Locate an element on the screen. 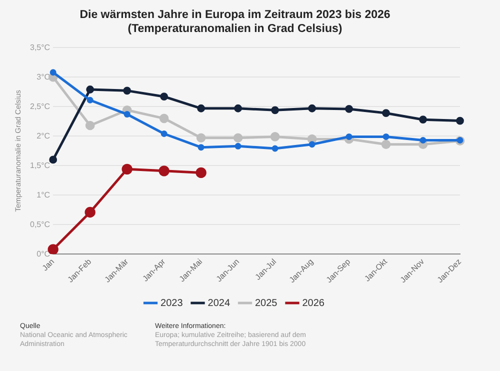 This screenshot has width=500, height=371. legend-label: 2025 is located at coordinates (266, 303).